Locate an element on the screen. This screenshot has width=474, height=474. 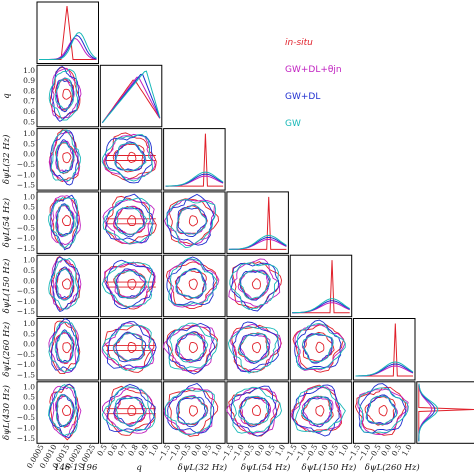
y-tick-label: −0.5 is located at coordinates (26, 164).